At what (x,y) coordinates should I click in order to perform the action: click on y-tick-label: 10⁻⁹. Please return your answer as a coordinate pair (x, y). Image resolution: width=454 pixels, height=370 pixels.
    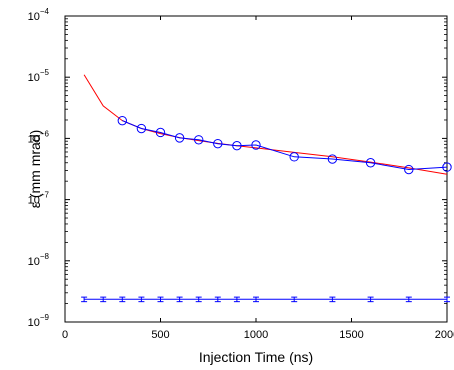
    Looking at the image, I should click on (39, 321).